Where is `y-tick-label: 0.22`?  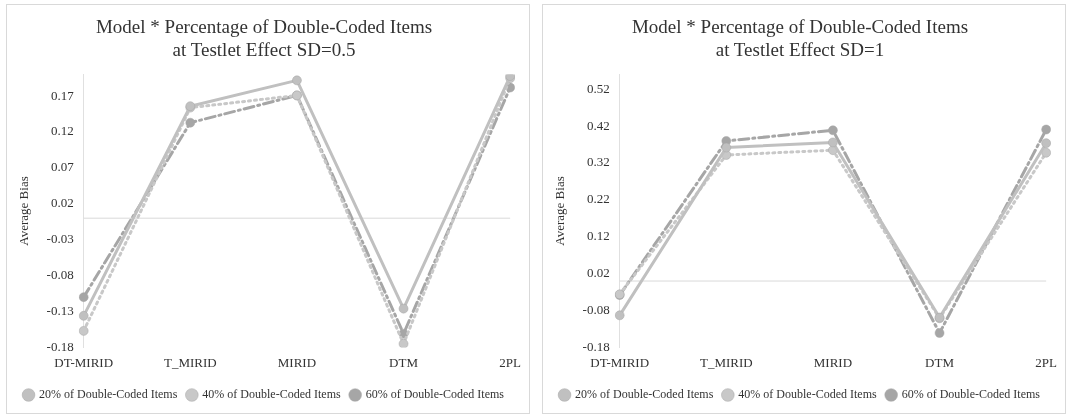
y-tick-label: 0.22 is located at coordinates (598, 199).